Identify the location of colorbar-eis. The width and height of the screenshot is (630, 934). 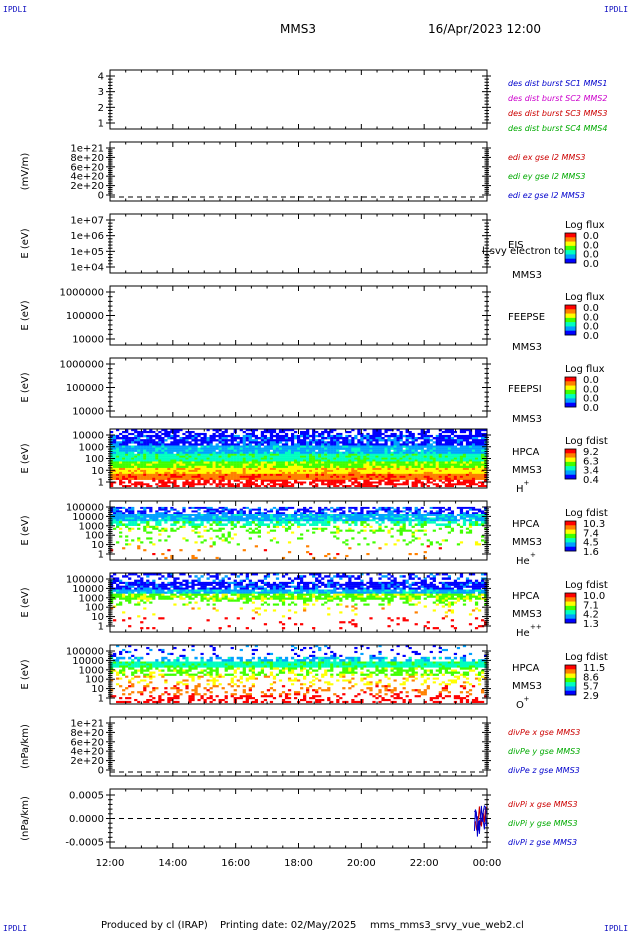
(570, 248).